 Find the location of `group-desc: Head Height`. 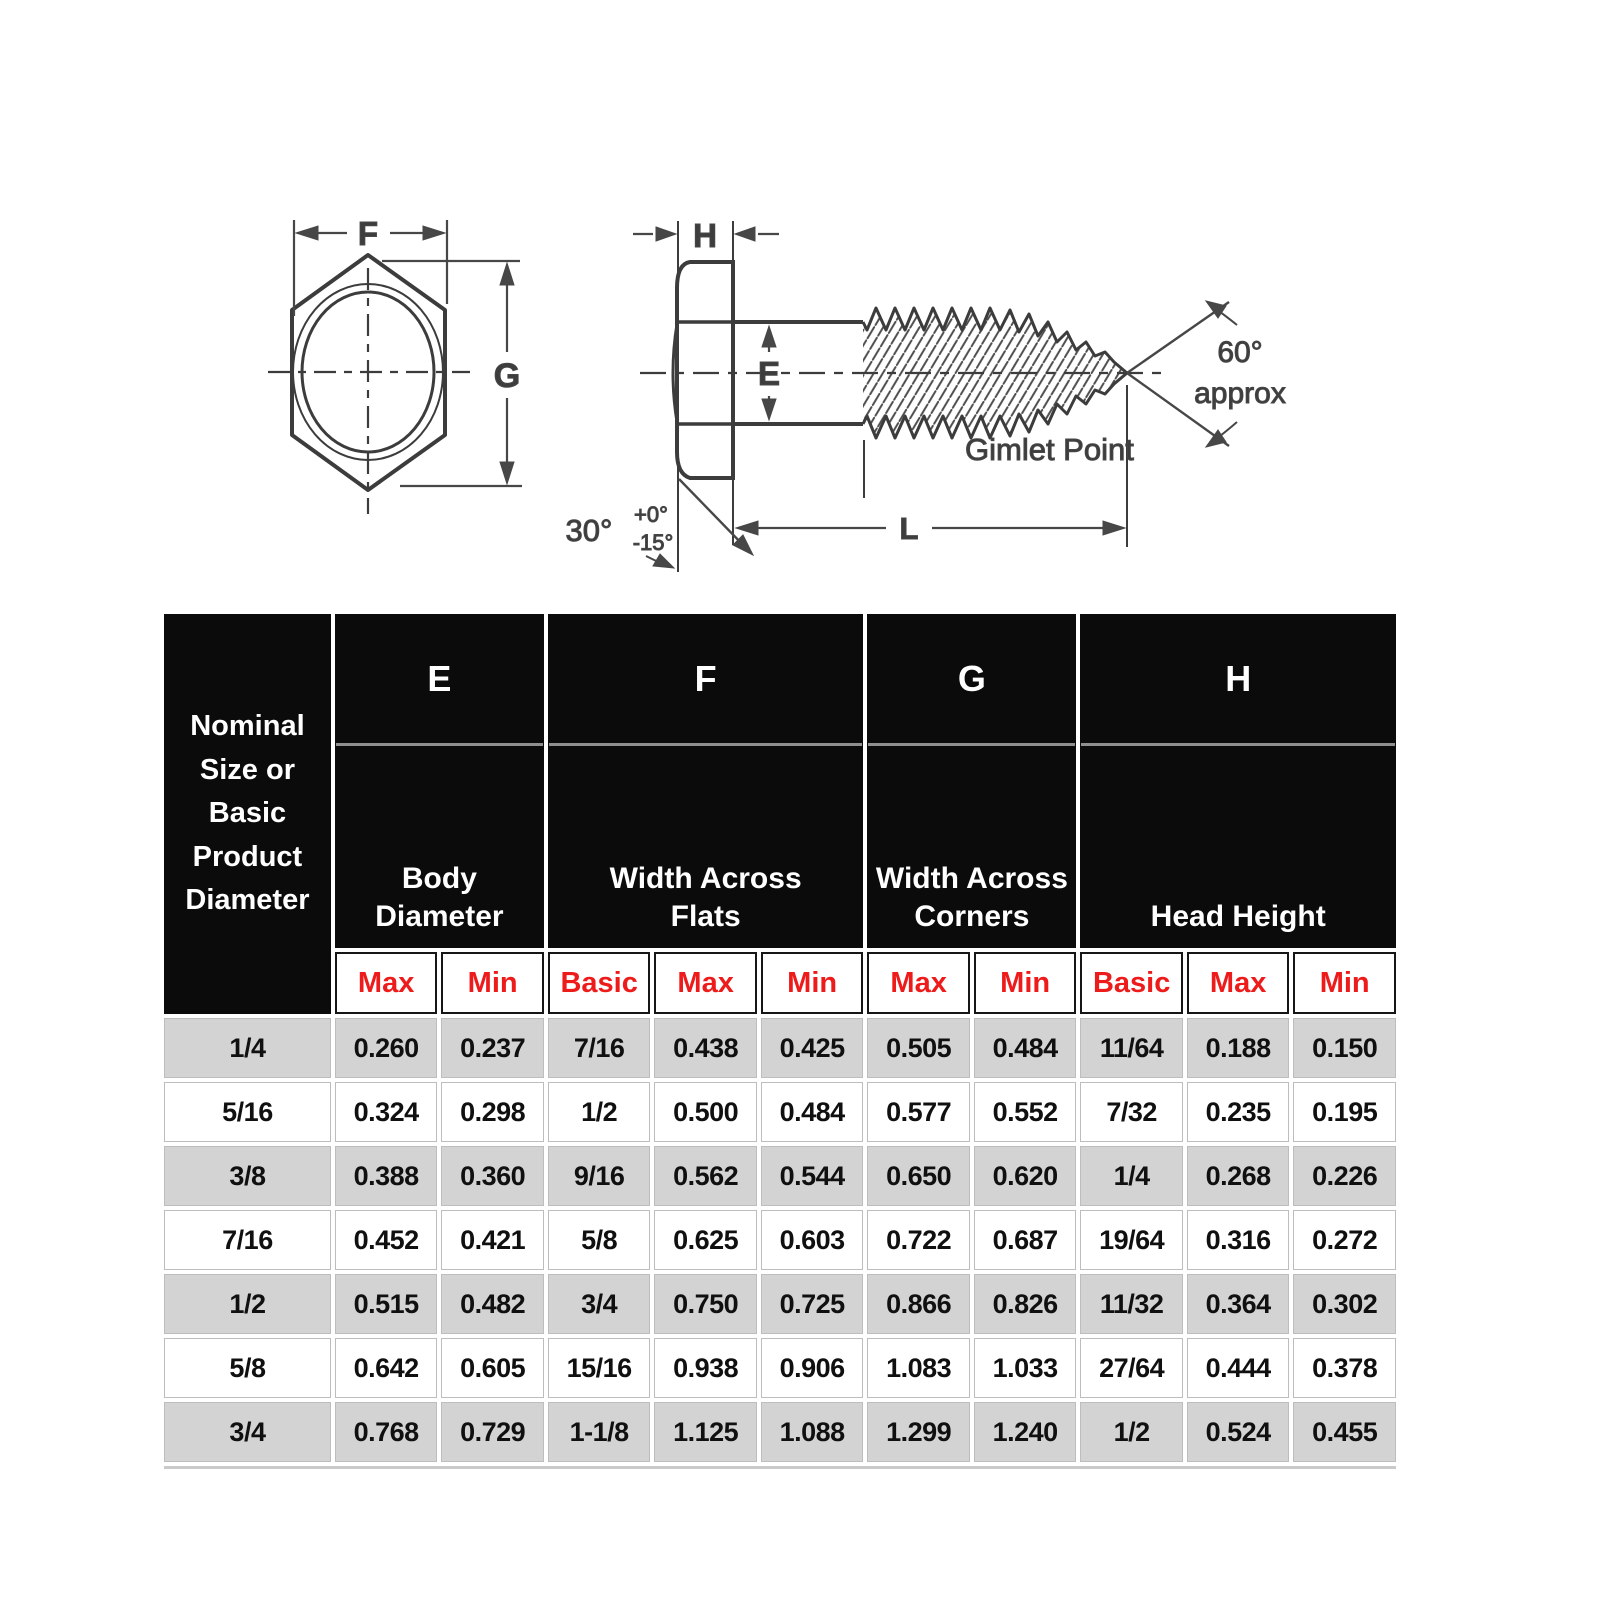

group-desc: Head Height is located at coordinates (1238, 916).